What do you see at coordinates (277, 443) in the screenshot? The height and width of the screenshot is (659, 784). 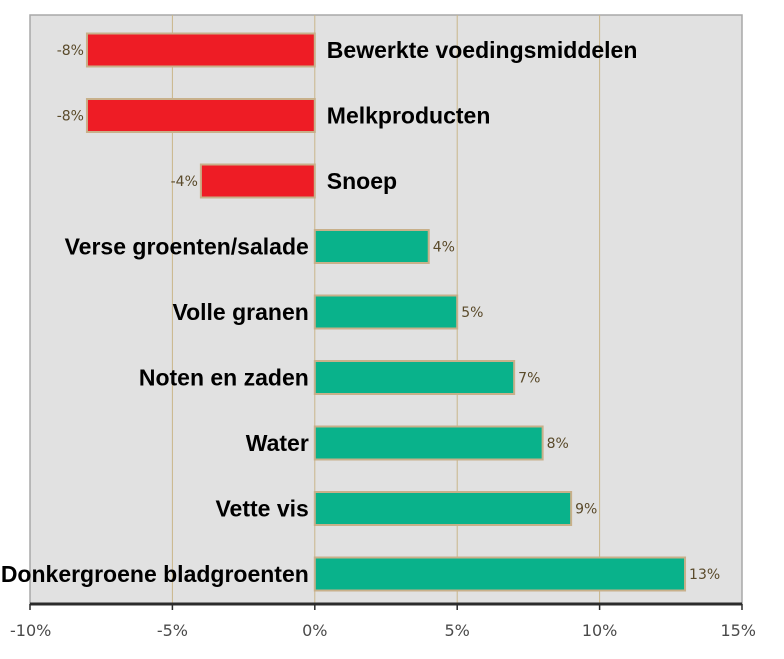 I see `category-label: Water` at bounding box center [277, 443].